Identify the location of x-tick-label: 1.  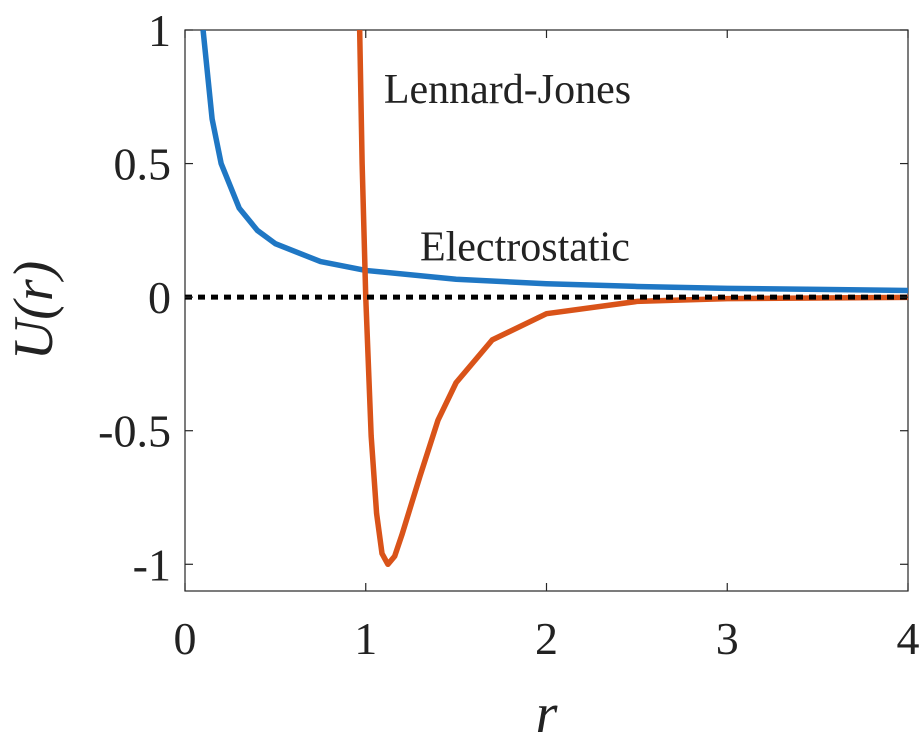
(365, 638).